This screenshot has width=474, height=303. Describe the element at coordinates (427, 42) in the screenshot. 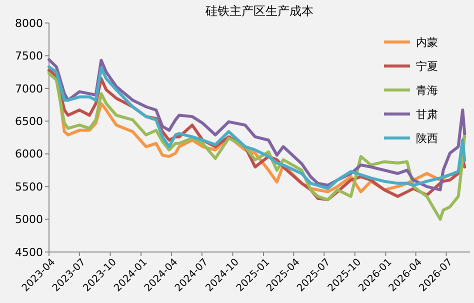

I see `legend-label: 内蒙` at that location.